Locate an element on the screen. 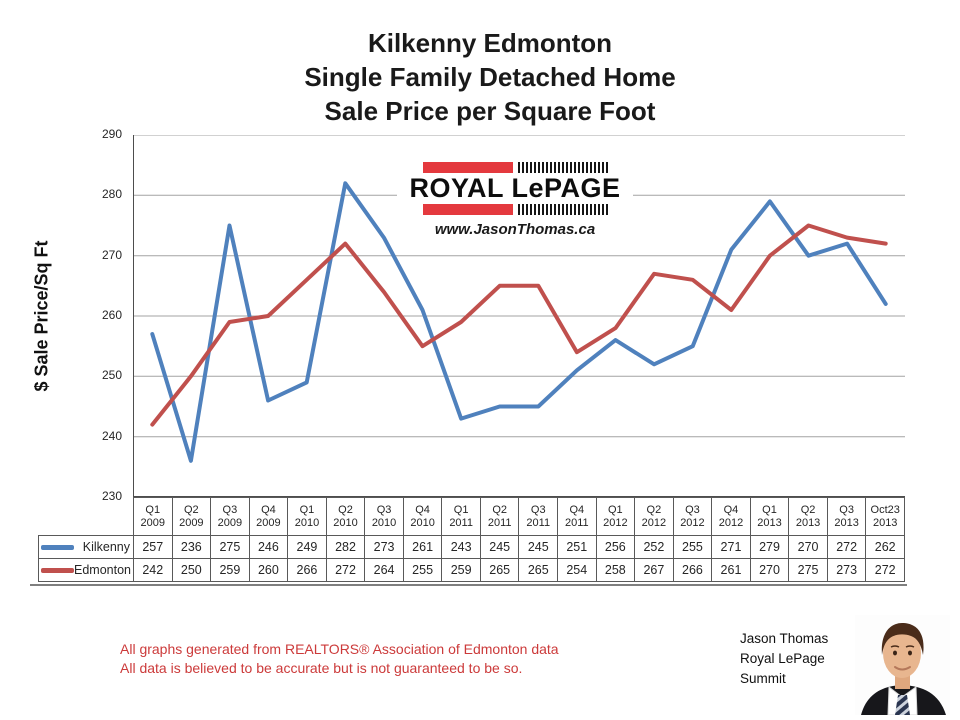 Image resolution: width=960 pixels, height=720 pixels. table-value-cell: 243 is located at coordinates (461, 547).